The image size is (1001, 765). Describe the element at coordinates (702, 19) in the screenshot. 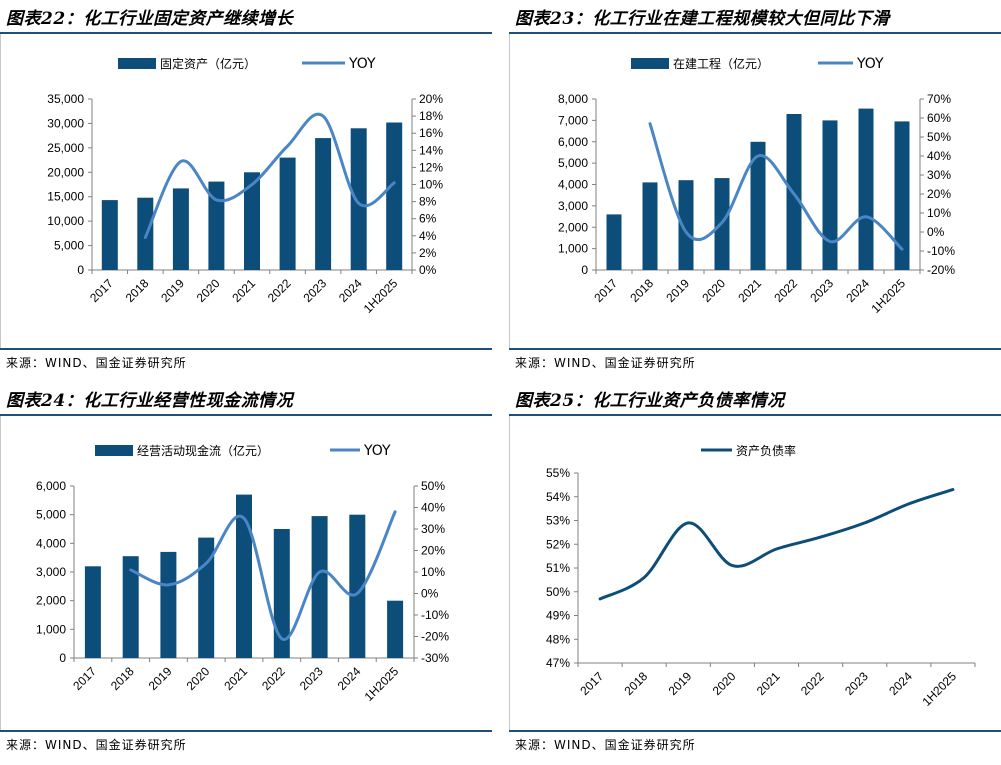

I see `chart-title: 图表23：化工行业在建工程规模较大但同比下滑` at that location.